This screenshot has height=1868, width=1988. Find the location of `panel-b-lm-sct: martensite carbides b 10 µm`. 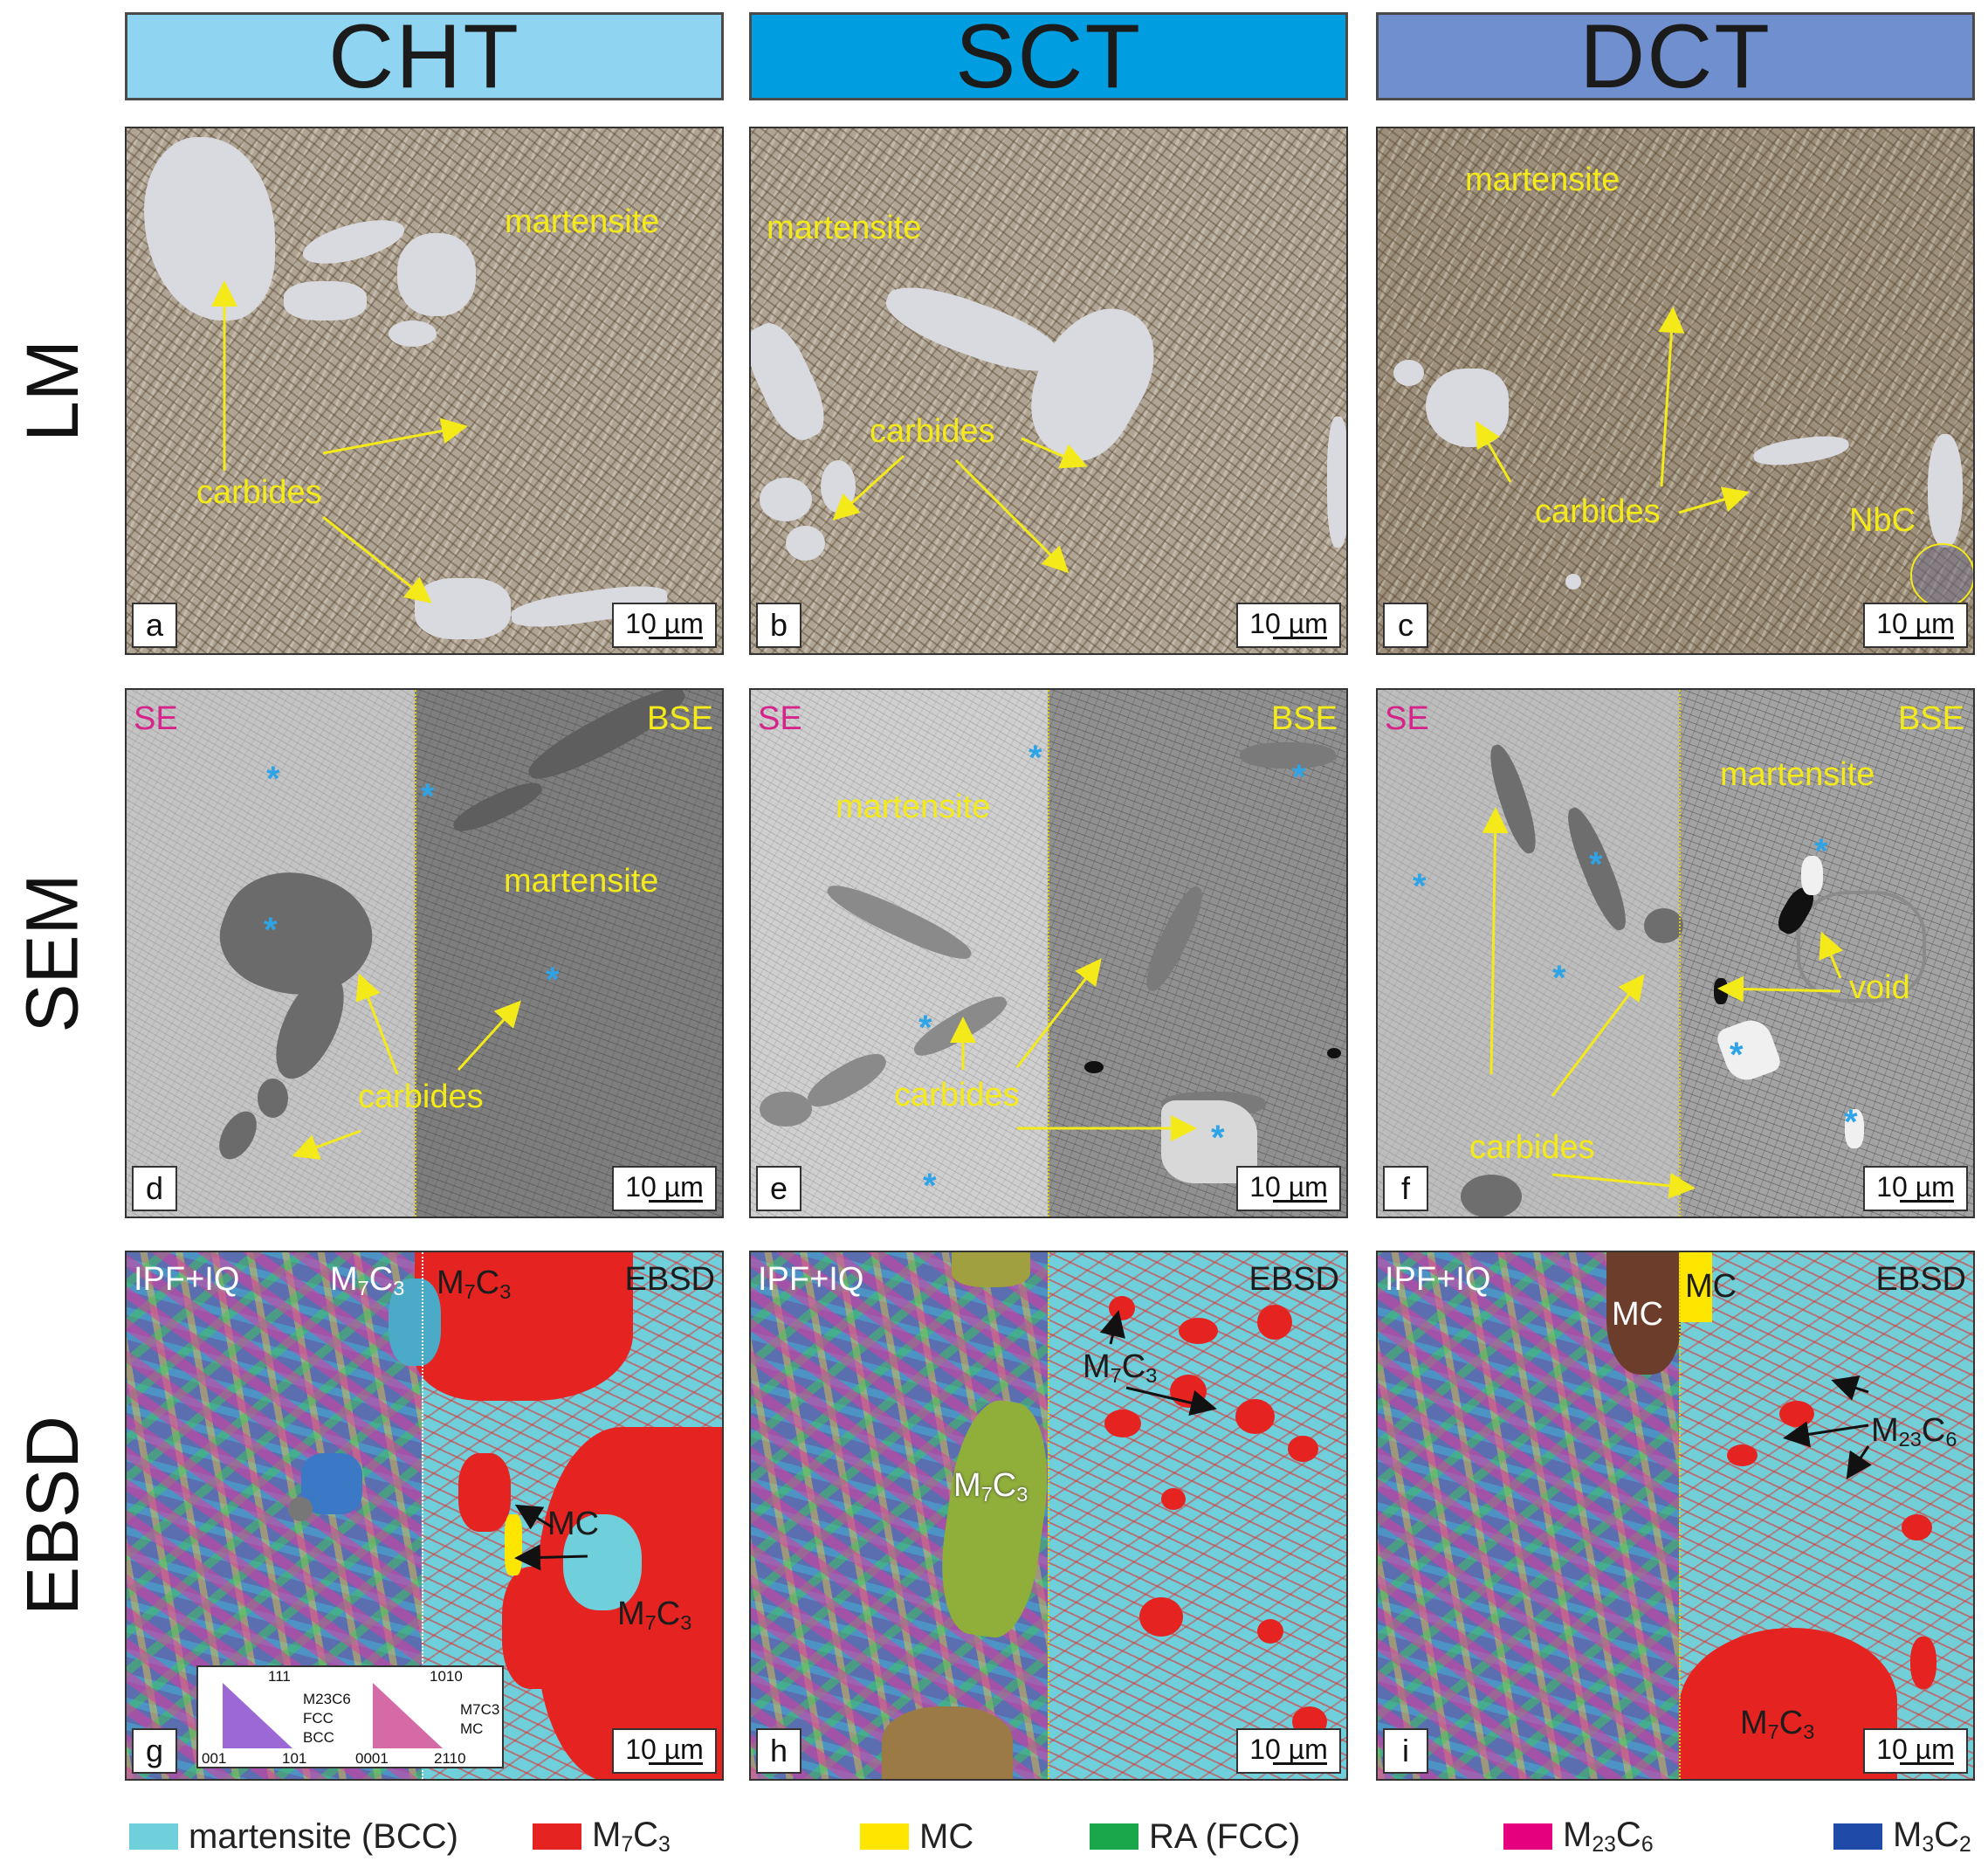

panel-b-lm-sct: martensite carbides b 10 µm is located at coordinates (1048, 391).